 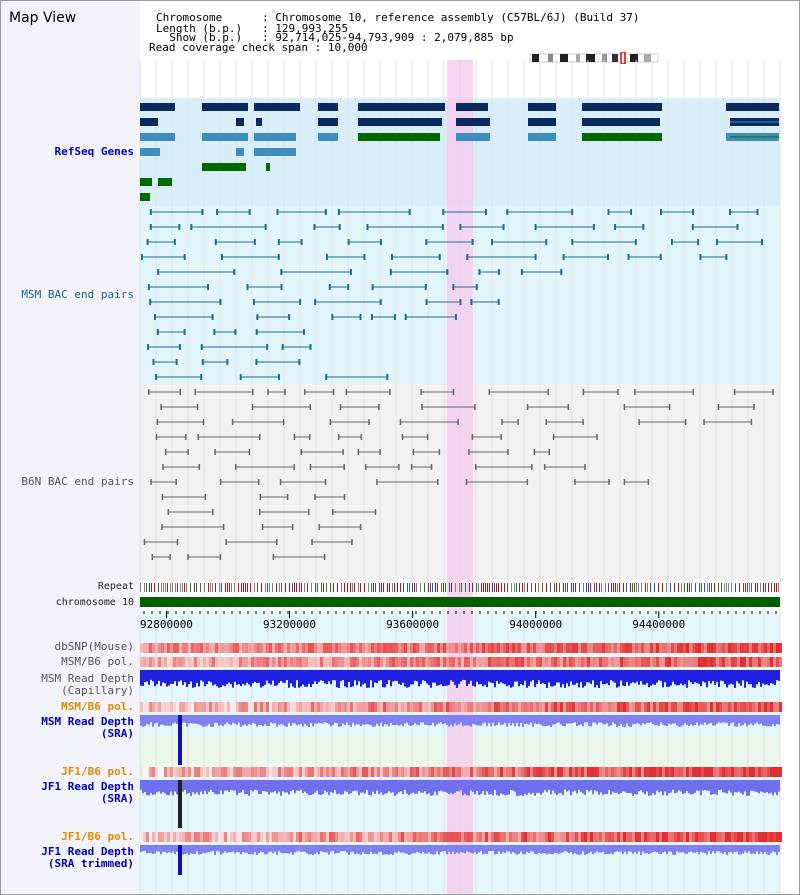 What do you see at coordinates (115, 586) in the screenshot?
I see `track-label-repeat: Repeat` at bounding box center [115, 586].